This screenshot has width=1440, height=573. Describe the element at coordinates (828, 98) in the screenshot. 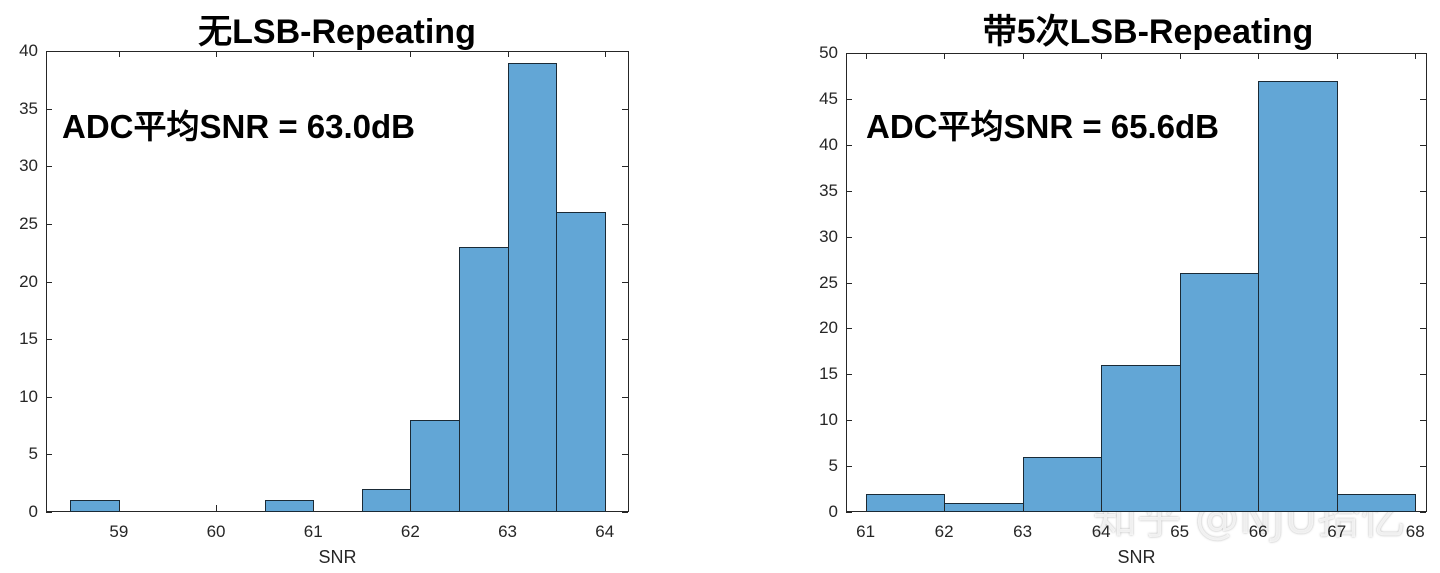

I see `y-tick-label: 45` at that location.